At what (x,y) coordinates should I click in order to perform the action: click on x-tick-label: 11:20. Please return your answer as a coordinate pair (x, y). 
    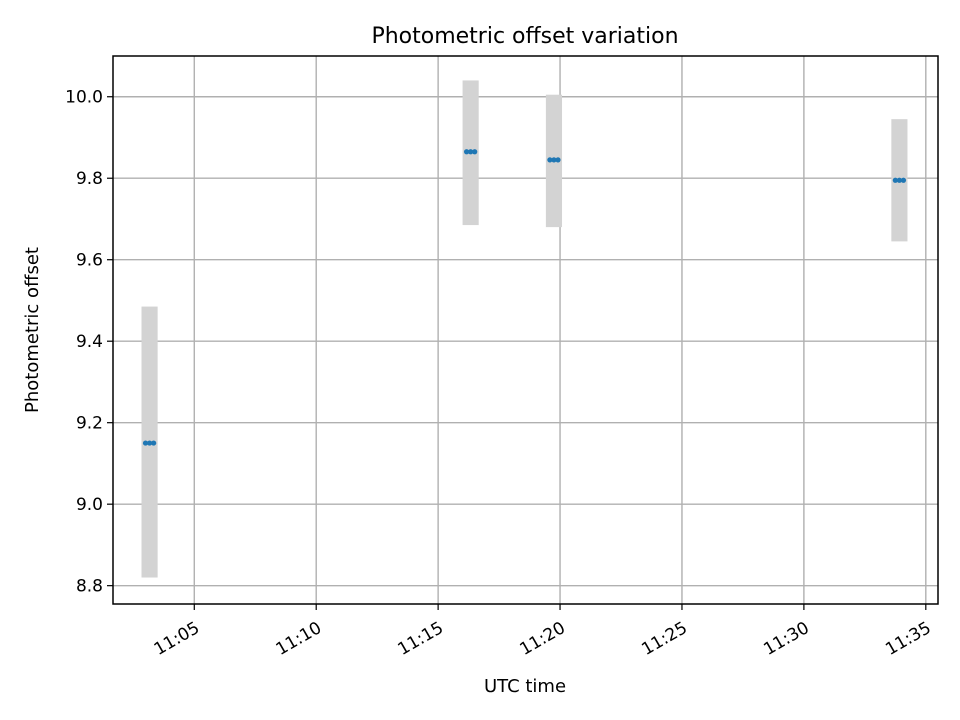
    Looking at the image, I should click on (542, 639).